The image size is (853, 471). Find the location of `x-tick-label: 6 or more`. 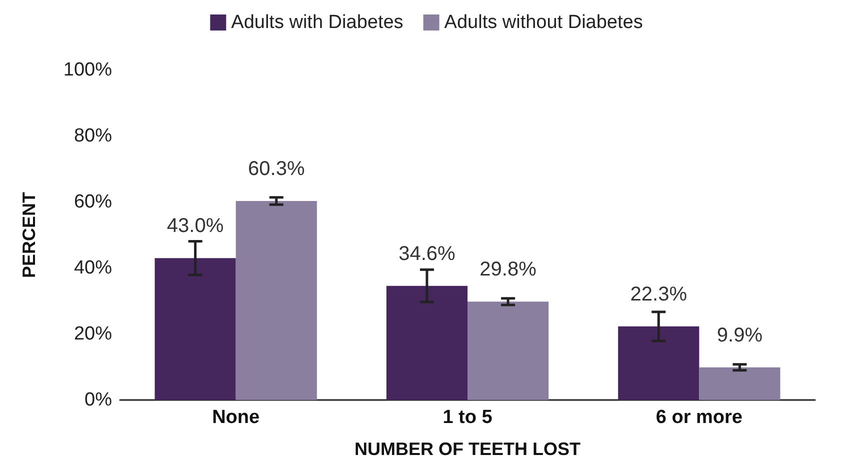

x-tick-label: 6 or more is located at coordinates (699, 417).